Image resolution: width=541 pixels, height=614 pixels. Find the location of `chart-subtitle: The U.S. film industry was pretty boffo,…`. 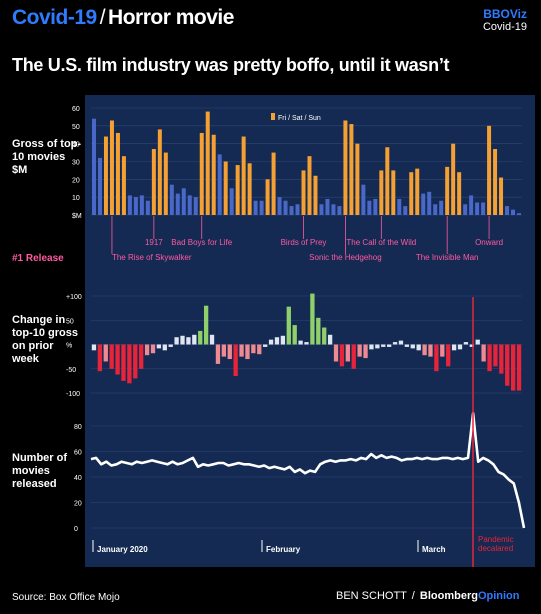

chart-subtitle: The U.S. film industry was pretty boffo,… is located at coordinates (231, 65).